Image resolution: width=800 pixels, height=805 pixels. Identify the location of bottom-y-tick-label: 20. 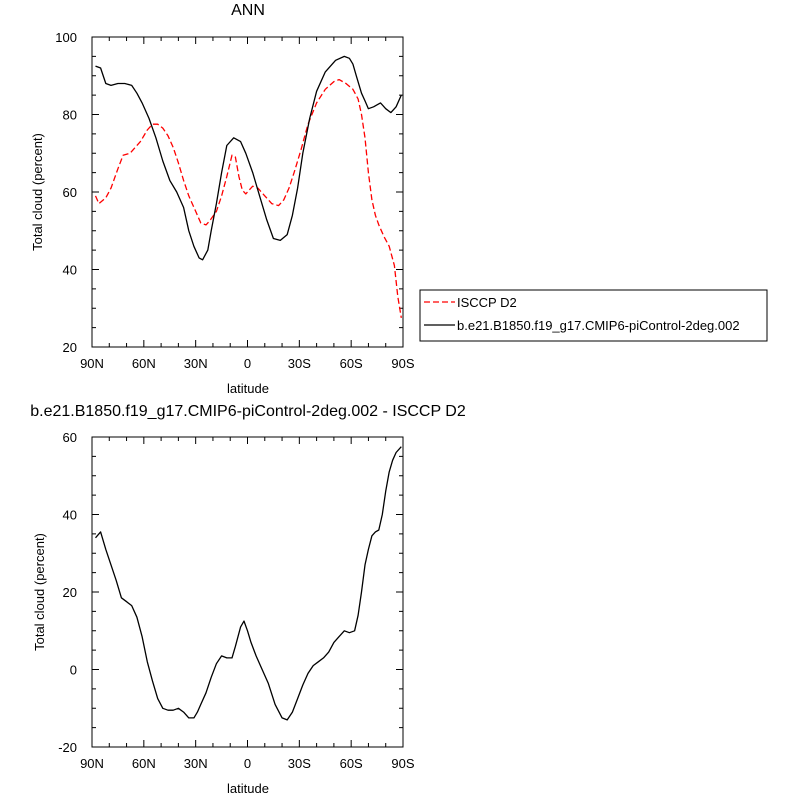
(70, 592).